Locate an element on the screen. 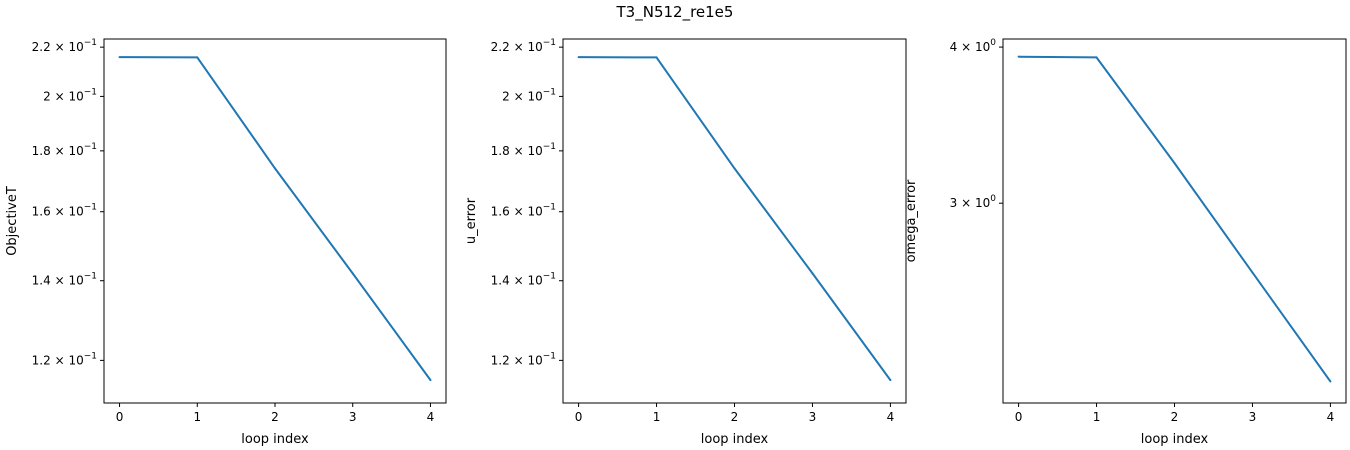 The height and width of the screenshot is (450, 1350). y-tick-label: 3 × 100 is located at coordinates (973, 202).